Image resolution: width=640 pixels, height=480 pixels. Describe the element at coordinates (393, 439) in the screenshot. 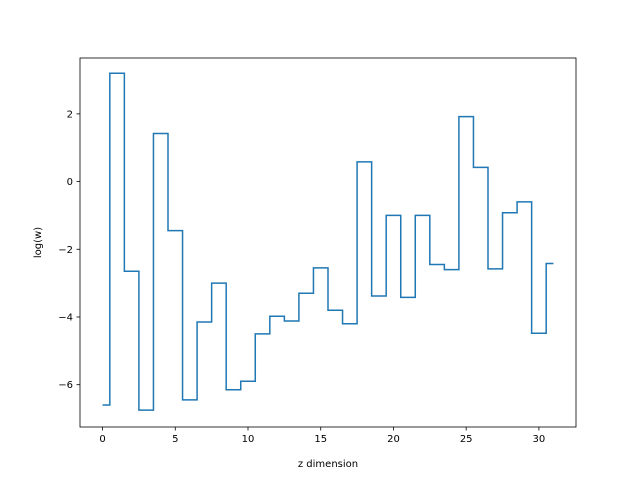

I see `x-tick-label: 20` at that location.